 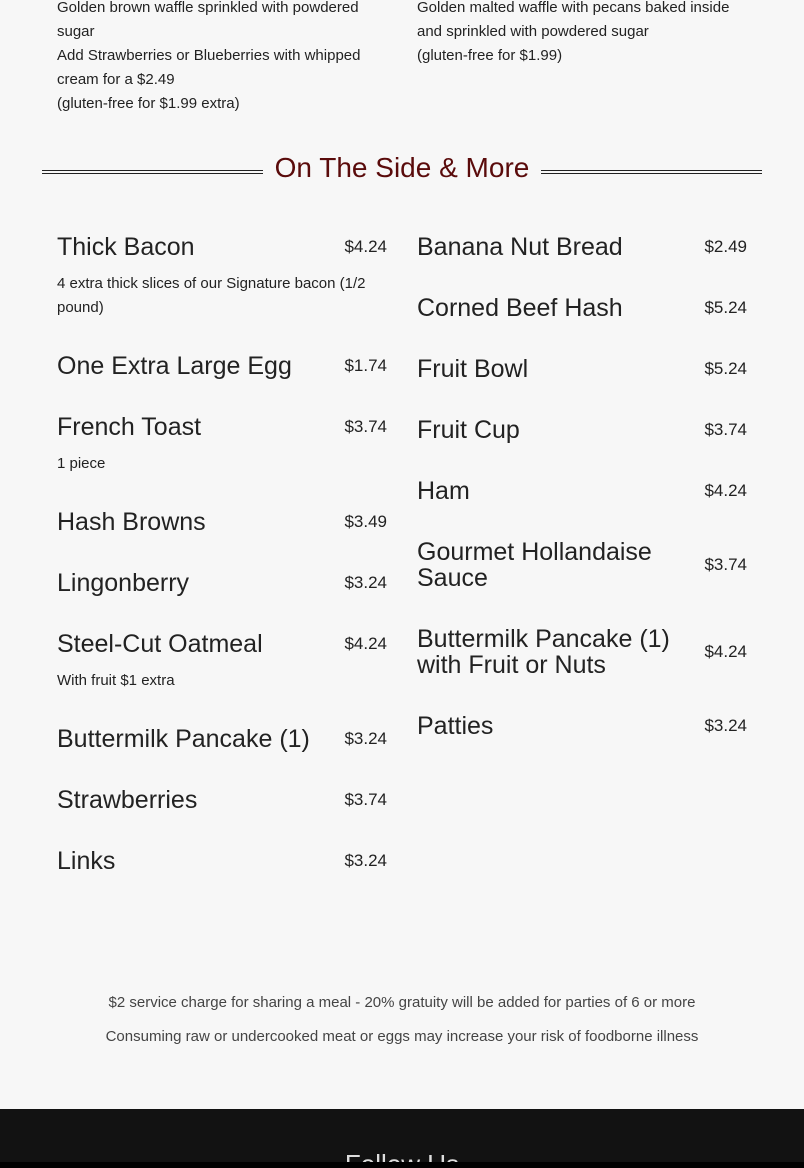 I want to click on menu-item-name: Patties, so click(x=455, y=726).